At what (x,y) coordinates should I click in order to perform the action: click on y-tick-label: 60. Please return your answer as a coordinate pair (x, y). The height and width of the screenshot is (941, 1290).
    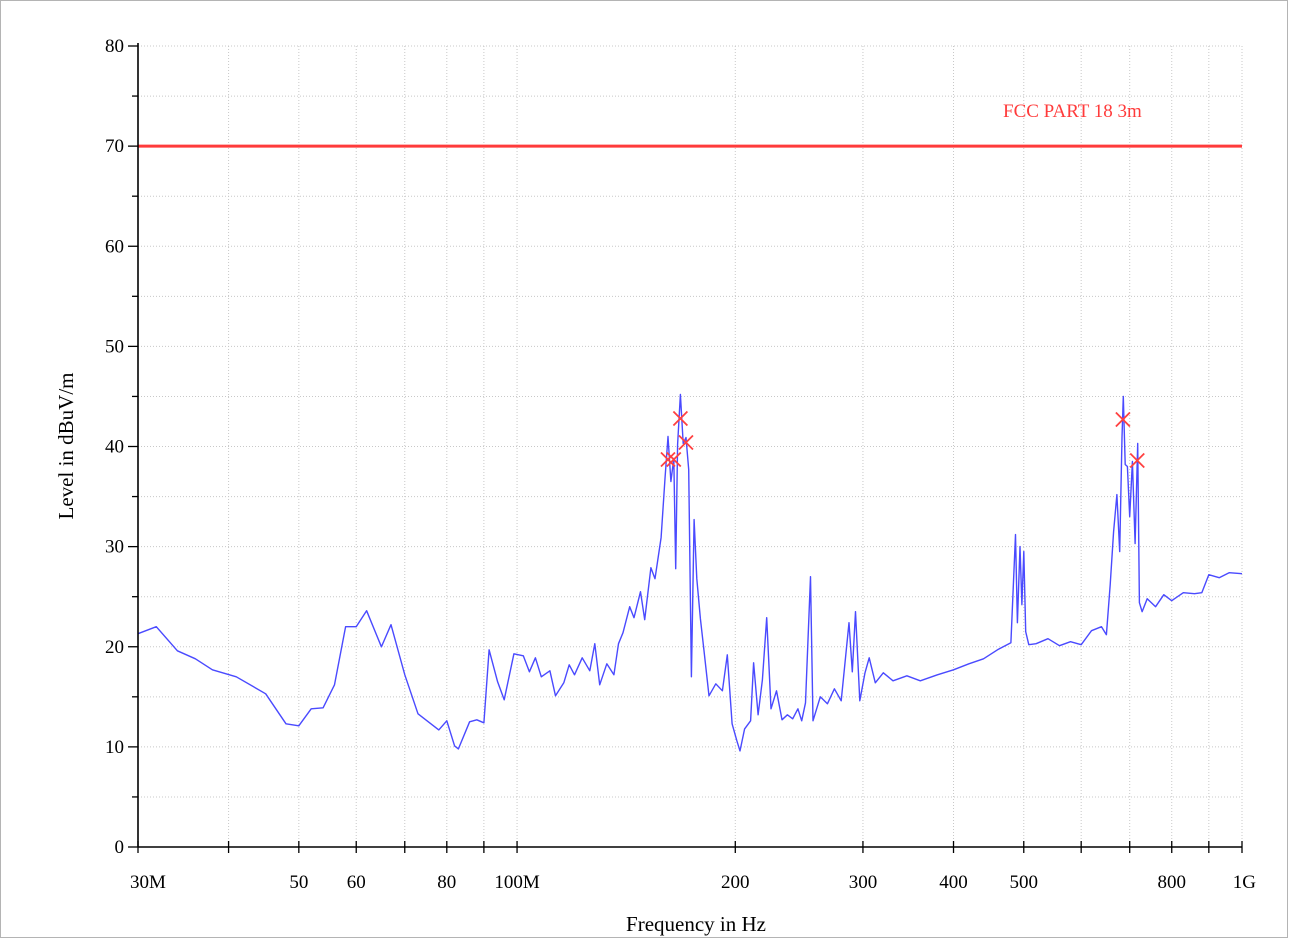
    Looking at the image, I should click on (114, 246).